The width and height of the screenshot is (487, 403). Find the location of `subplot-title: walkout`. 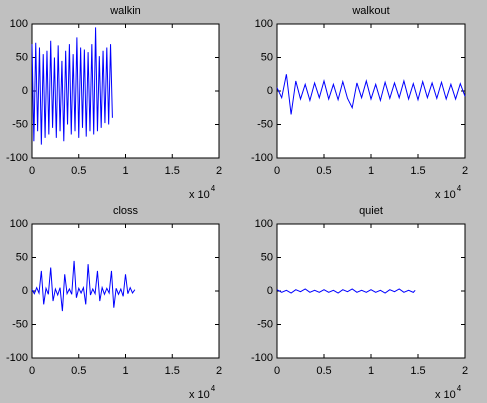

subplot-title: walkout is located at coordinates (370, 11).